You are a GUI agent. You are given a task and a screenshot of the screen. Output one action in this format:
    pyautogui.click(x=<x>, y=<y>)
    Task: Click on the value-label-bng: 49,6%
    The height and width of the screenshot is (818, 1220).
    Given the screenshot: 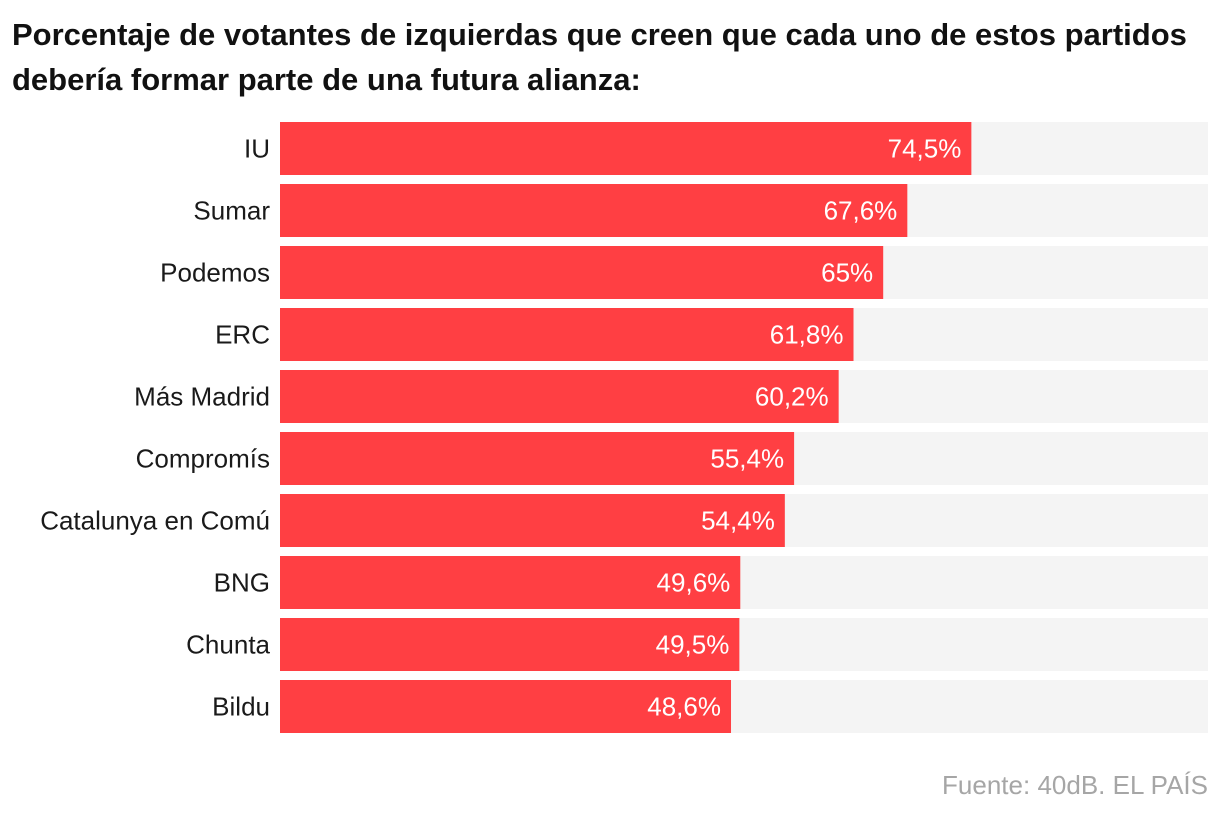 What is the action you would take?
    pyautogui.click(x=694, y=583)
    